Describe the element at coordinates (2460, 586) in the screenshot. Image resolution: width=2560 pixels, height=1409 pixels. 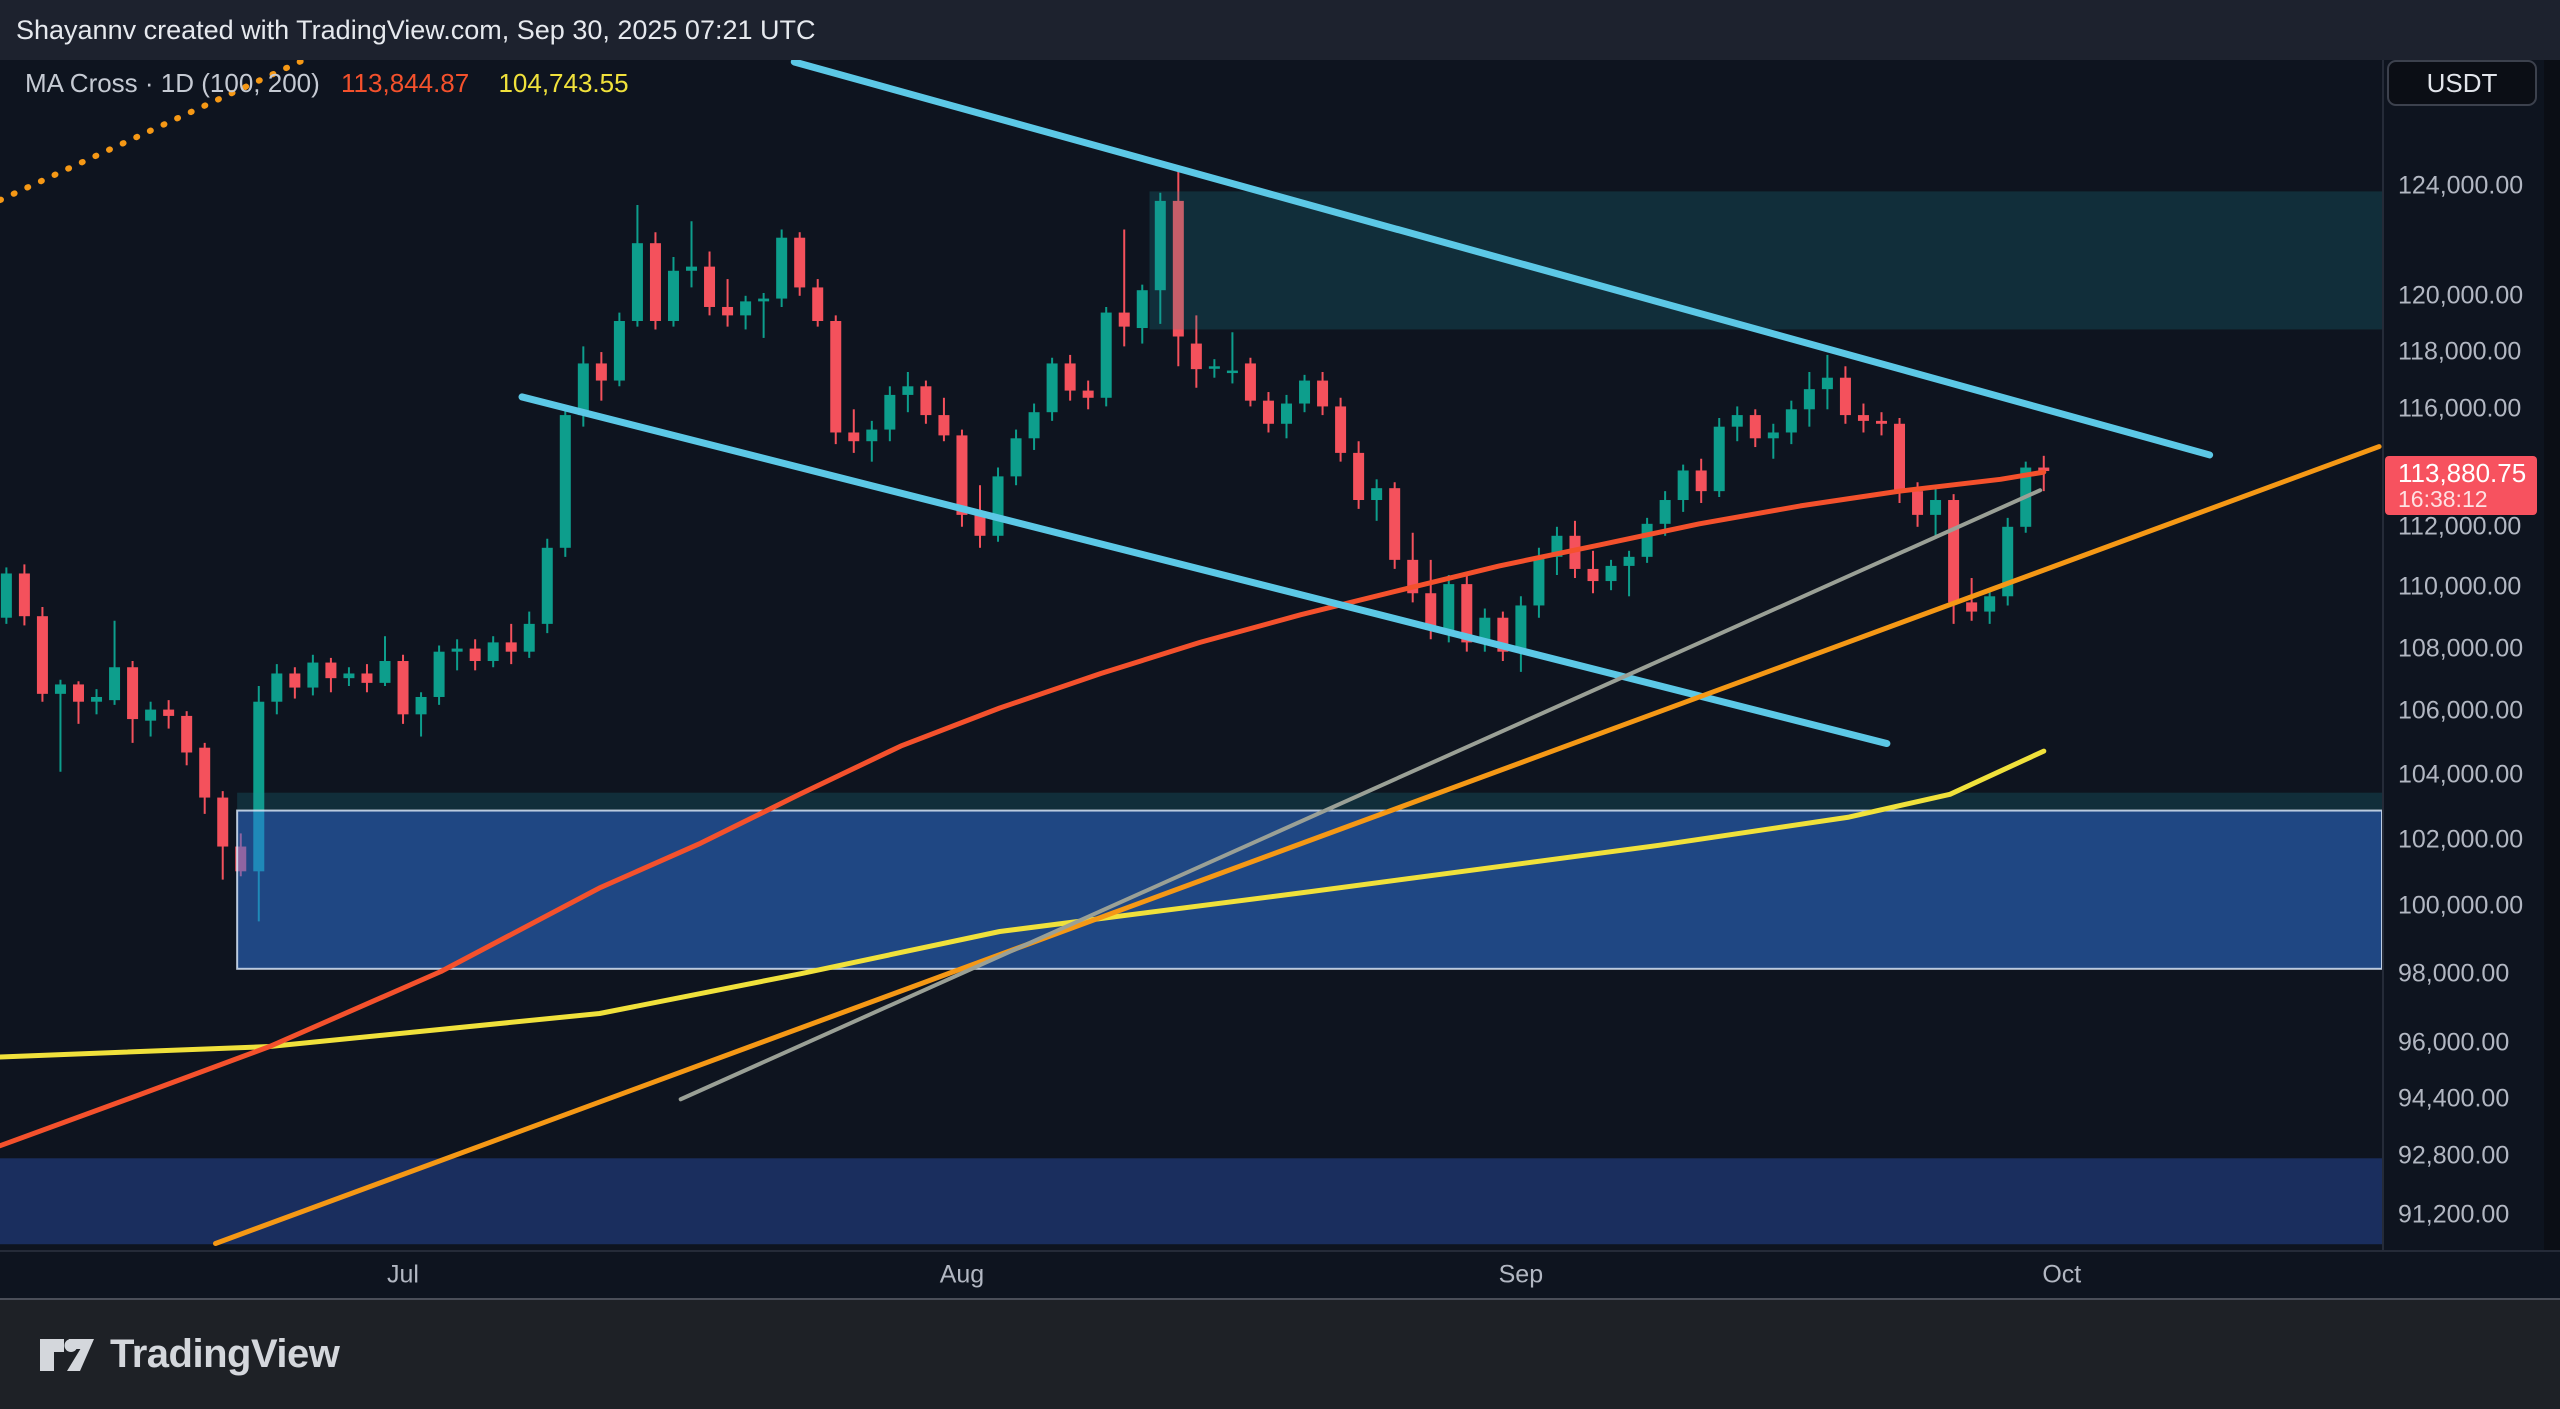
I see `price-axis-label: 110,000.00` at that location.